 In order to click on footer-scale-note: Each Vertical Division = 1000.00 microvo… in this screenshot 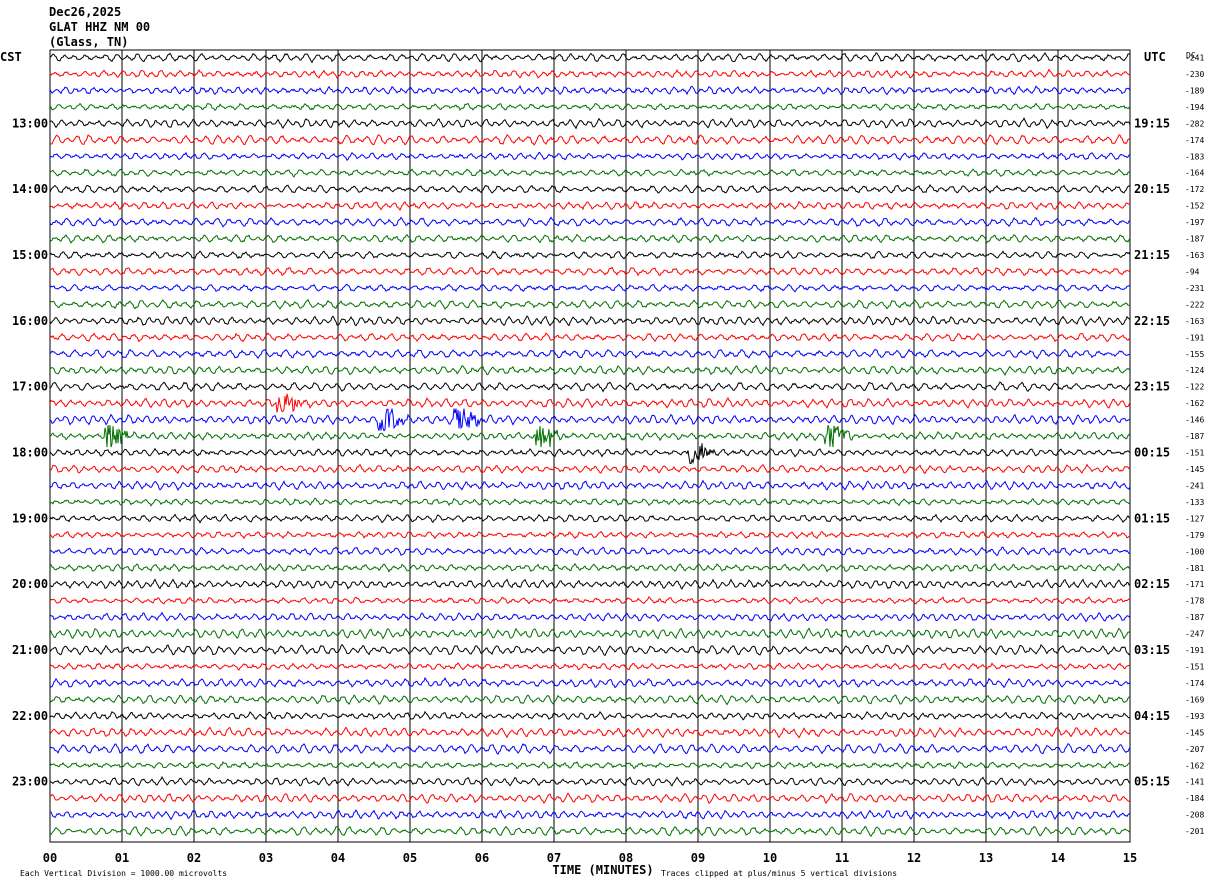, I will do `click(123, 873)`.